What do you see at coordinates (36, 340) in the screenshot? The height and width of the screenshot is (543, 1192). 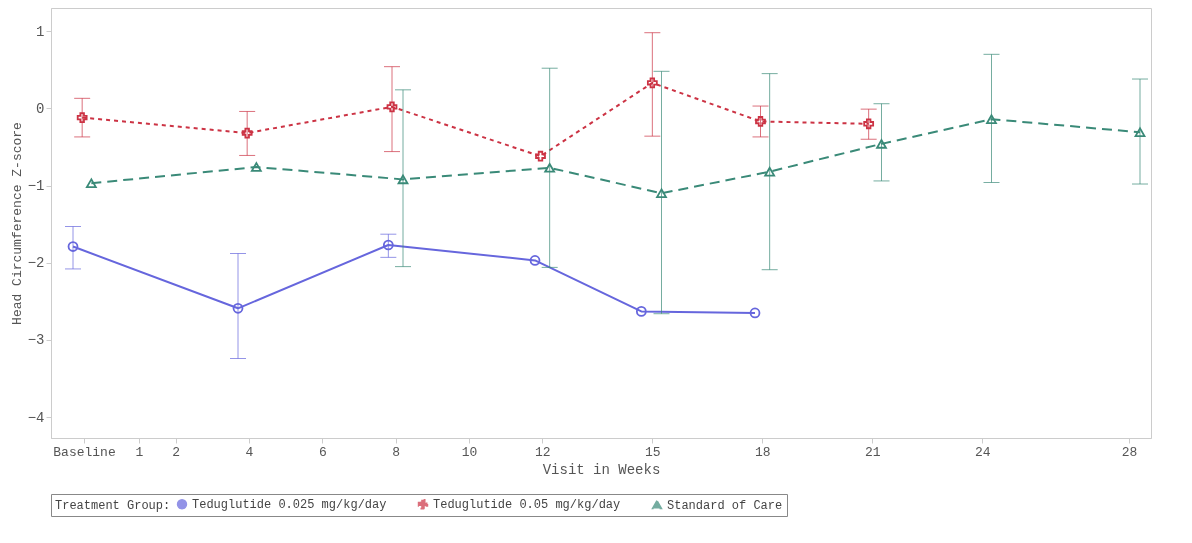 I see `y-tick-label: −3` at bounding box center [36, 340].